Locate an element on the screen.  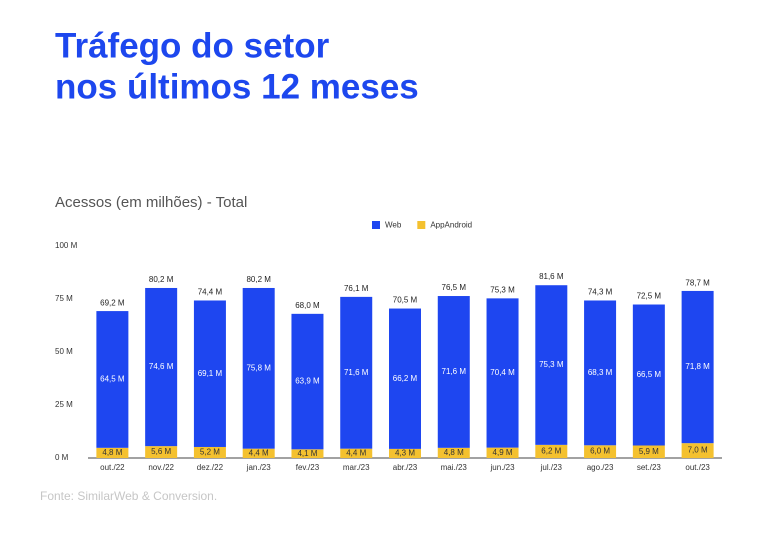
x-tick-label: jul./23 is located at coordinates (551, 467).